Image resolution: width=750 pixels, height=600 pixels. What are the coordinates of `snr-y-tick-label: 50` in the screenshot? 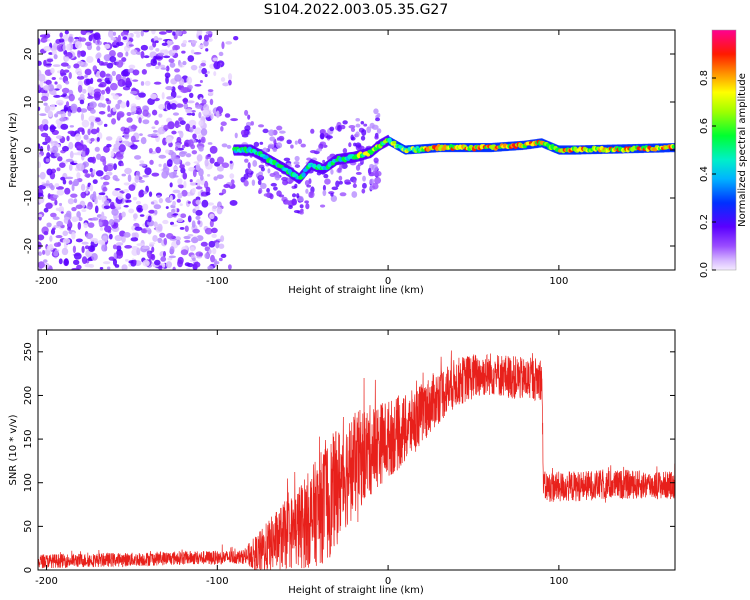 It's located at (28, 526).